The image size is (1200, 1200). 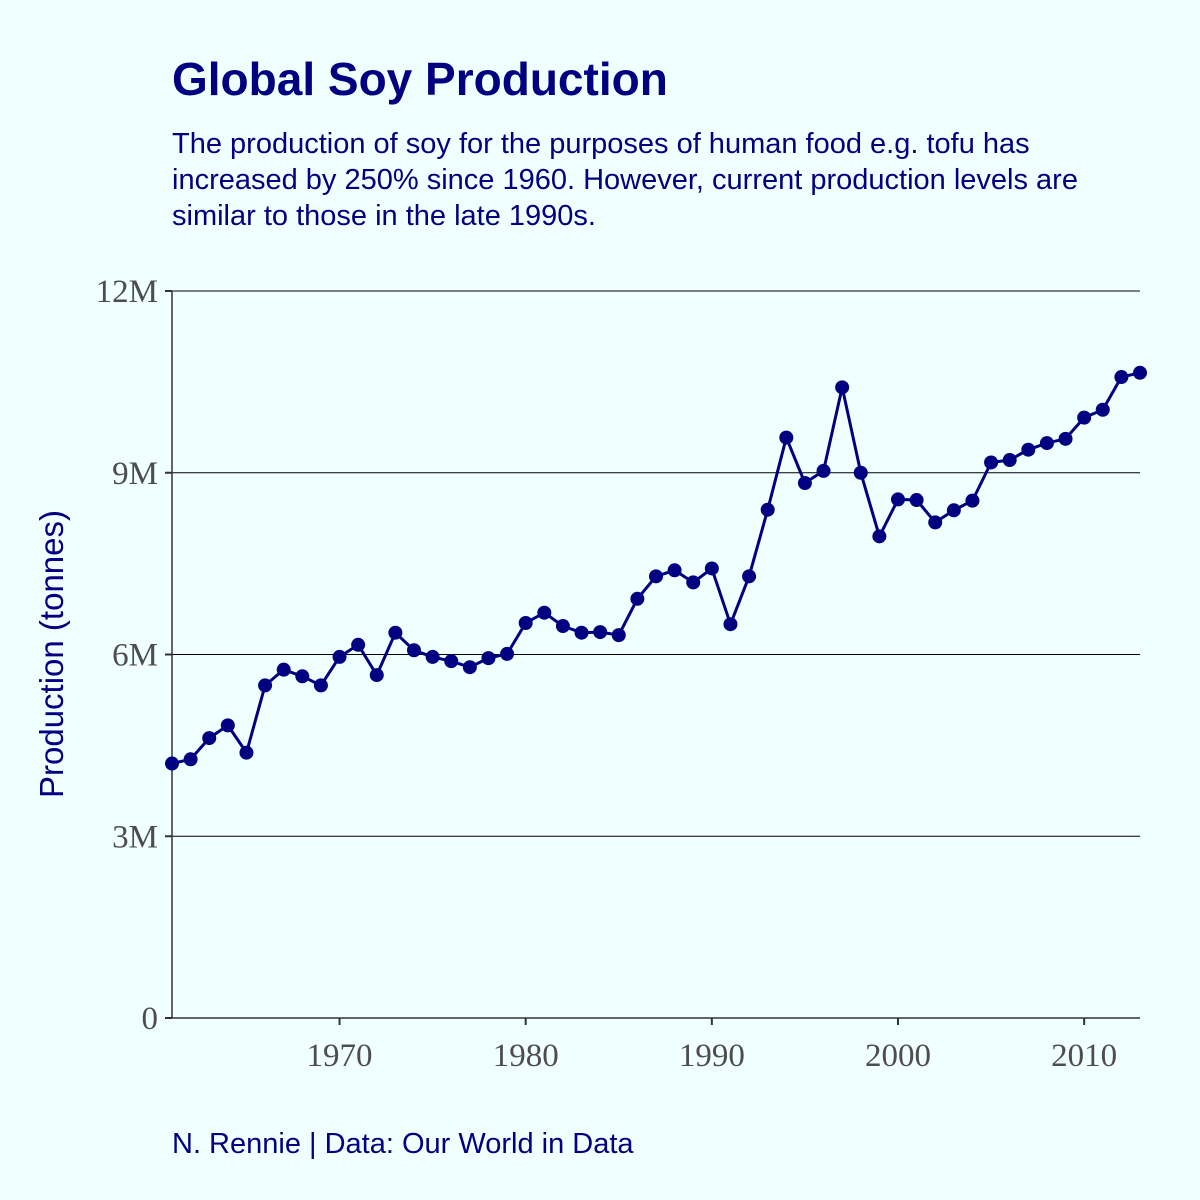 I want to click on y-tick-label: 0, so click(x=150, y=1019).